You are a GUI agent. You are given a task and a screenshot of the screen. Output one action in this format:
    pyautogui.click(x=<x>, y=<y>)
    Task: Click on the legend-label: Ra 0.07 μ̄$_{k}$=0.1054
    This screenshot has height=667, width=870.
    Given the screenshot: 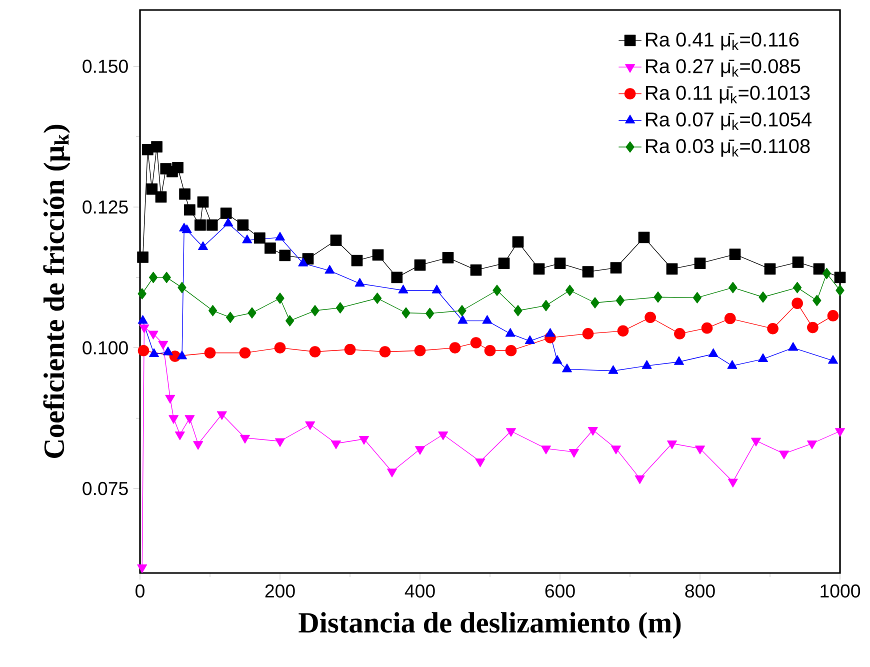 What is the action you would take?
    pyautogui.click(x=729, y=121)
    